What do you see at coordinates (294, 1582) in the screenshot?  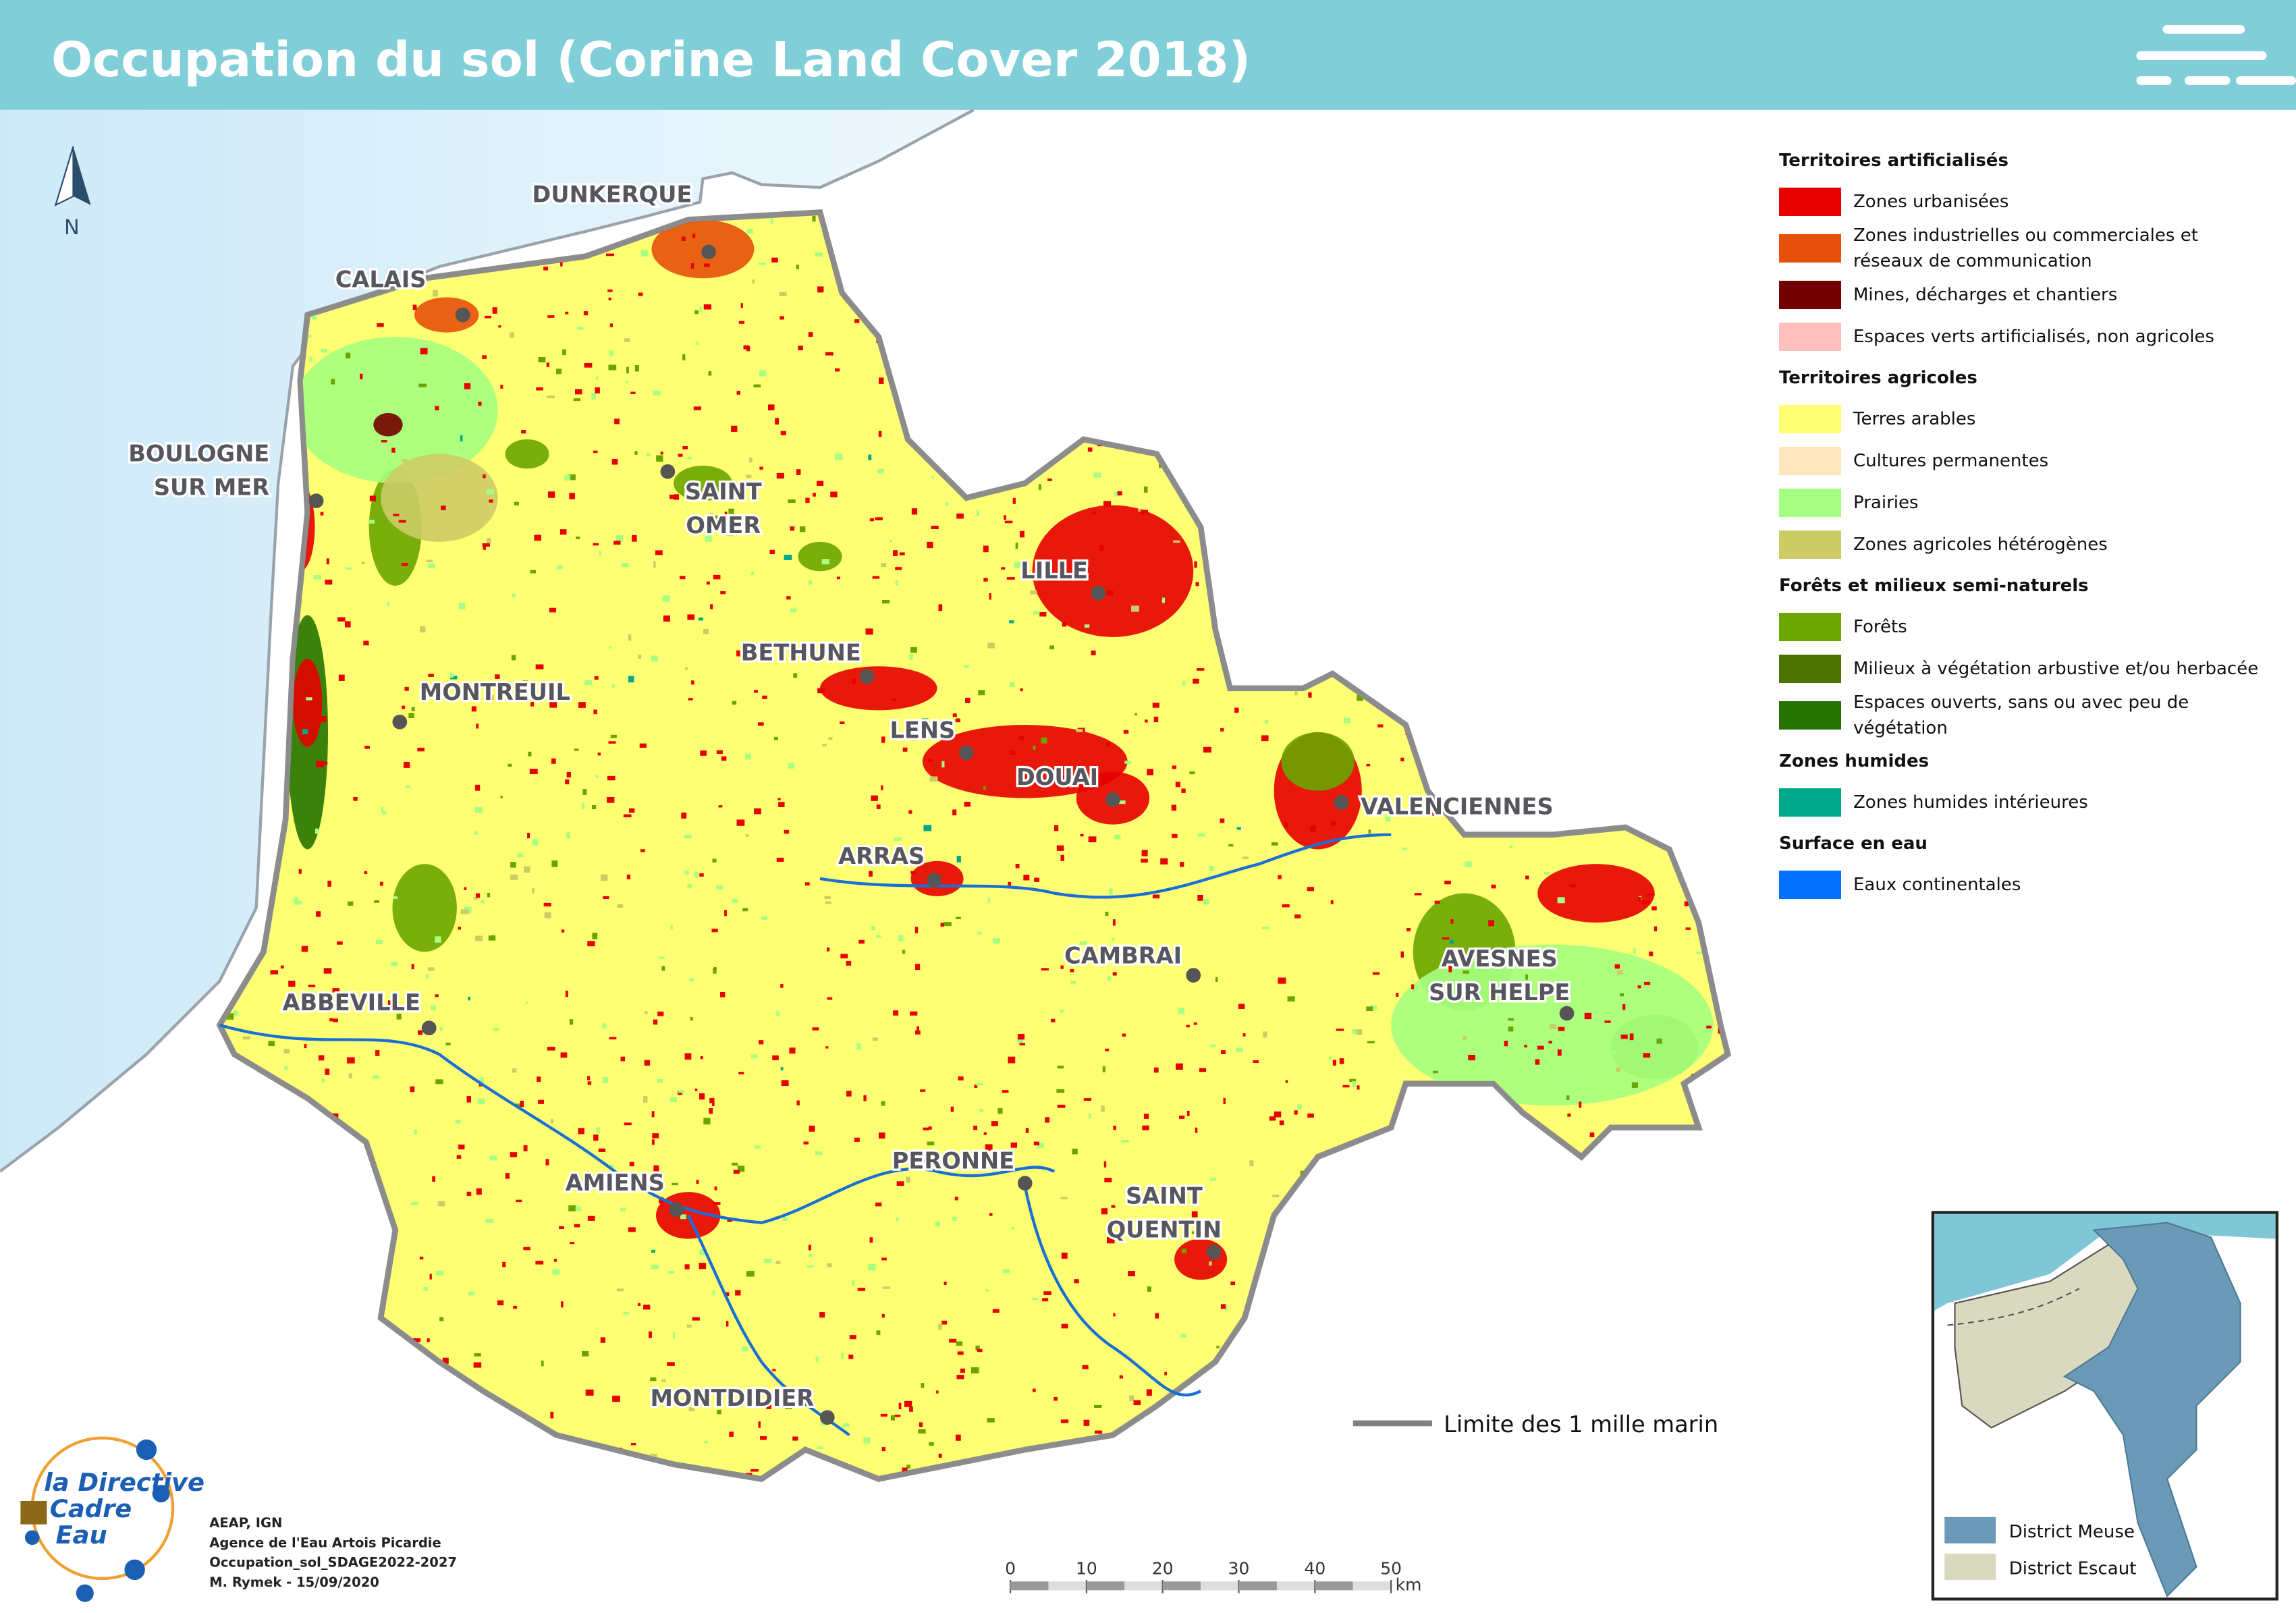 I see `credit-line: M. Rymek - 15/09/2020` at bounding box center [294, 1582].